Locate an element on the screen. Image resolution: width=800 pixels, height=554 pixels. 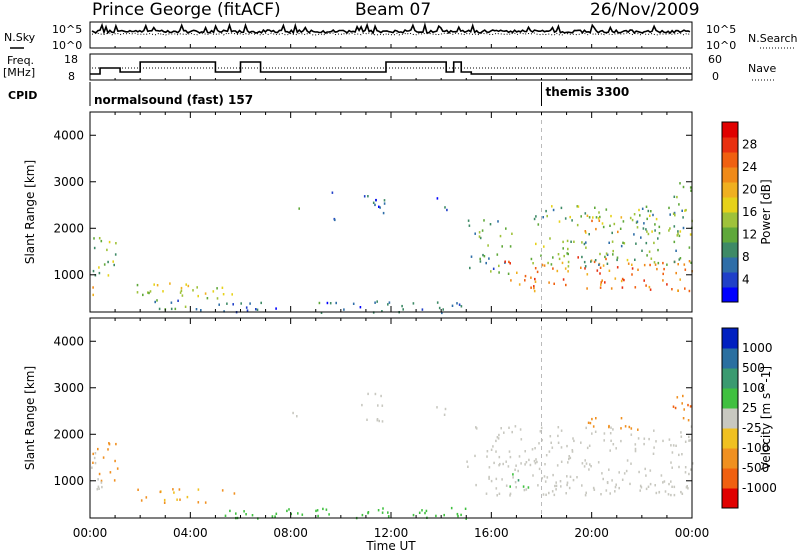
colorbar-frame is located at coordinates (730, 418).